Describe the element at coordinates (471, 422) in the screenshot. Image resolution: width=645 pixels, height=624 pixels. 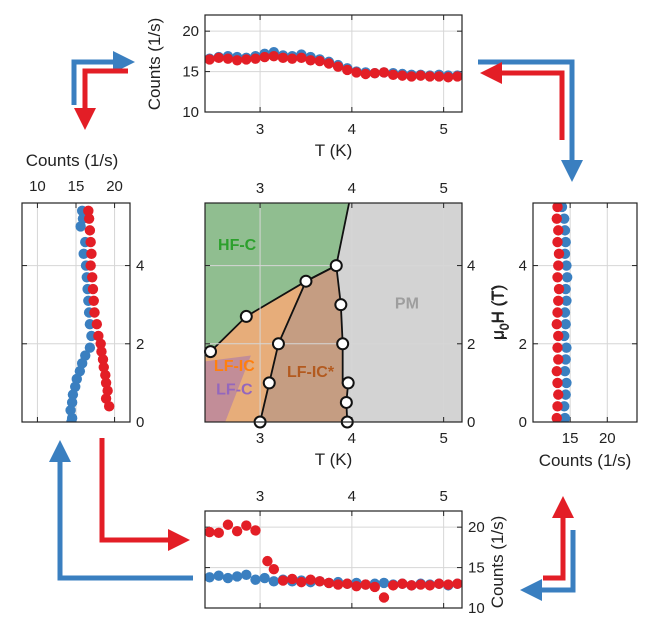
I see `phase-ytick-label: 0` at that location.